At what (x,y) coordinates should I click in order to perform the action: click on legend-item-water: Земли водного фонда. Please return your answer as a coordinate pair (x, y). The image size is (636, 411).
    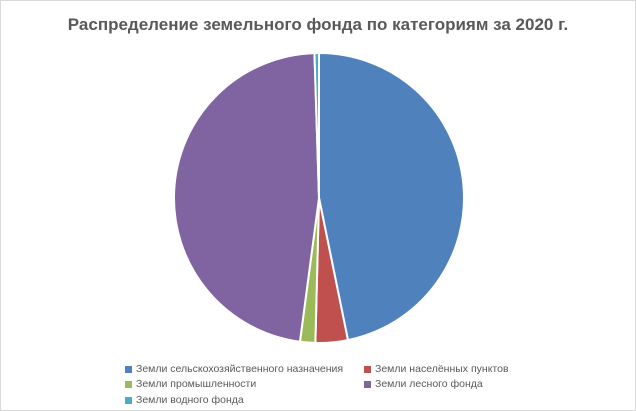
    Looking at the image, I should click on (184, 400).